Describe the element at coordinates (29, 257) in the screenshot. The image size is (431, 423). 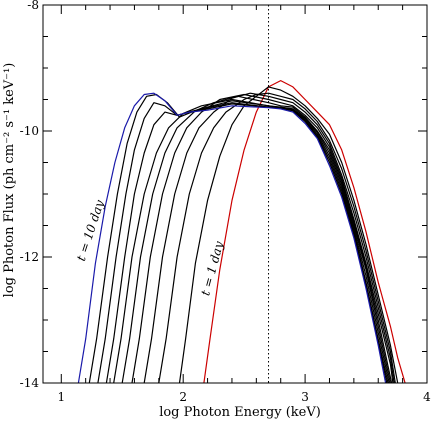
I see `y-tick-label: -12` at that location.